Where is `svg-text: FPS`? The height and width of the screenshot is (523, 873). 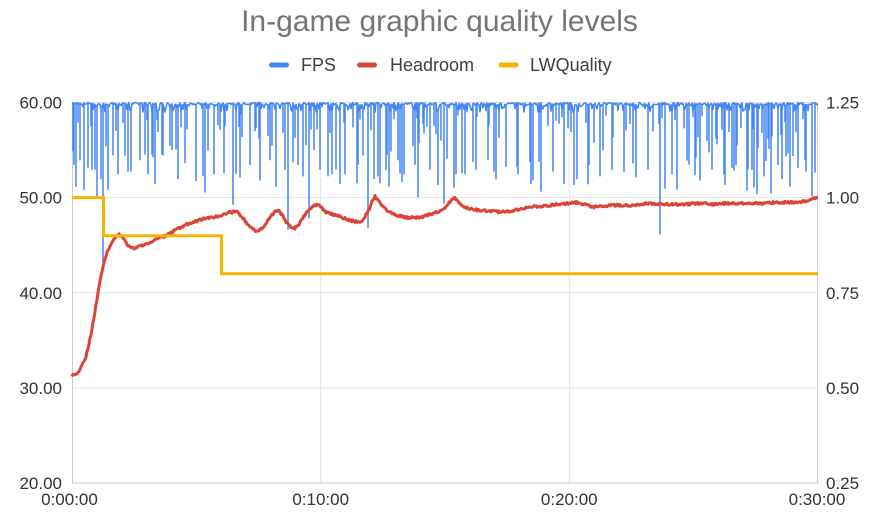
svg-text: FPS is located at coordinates (318, 65).